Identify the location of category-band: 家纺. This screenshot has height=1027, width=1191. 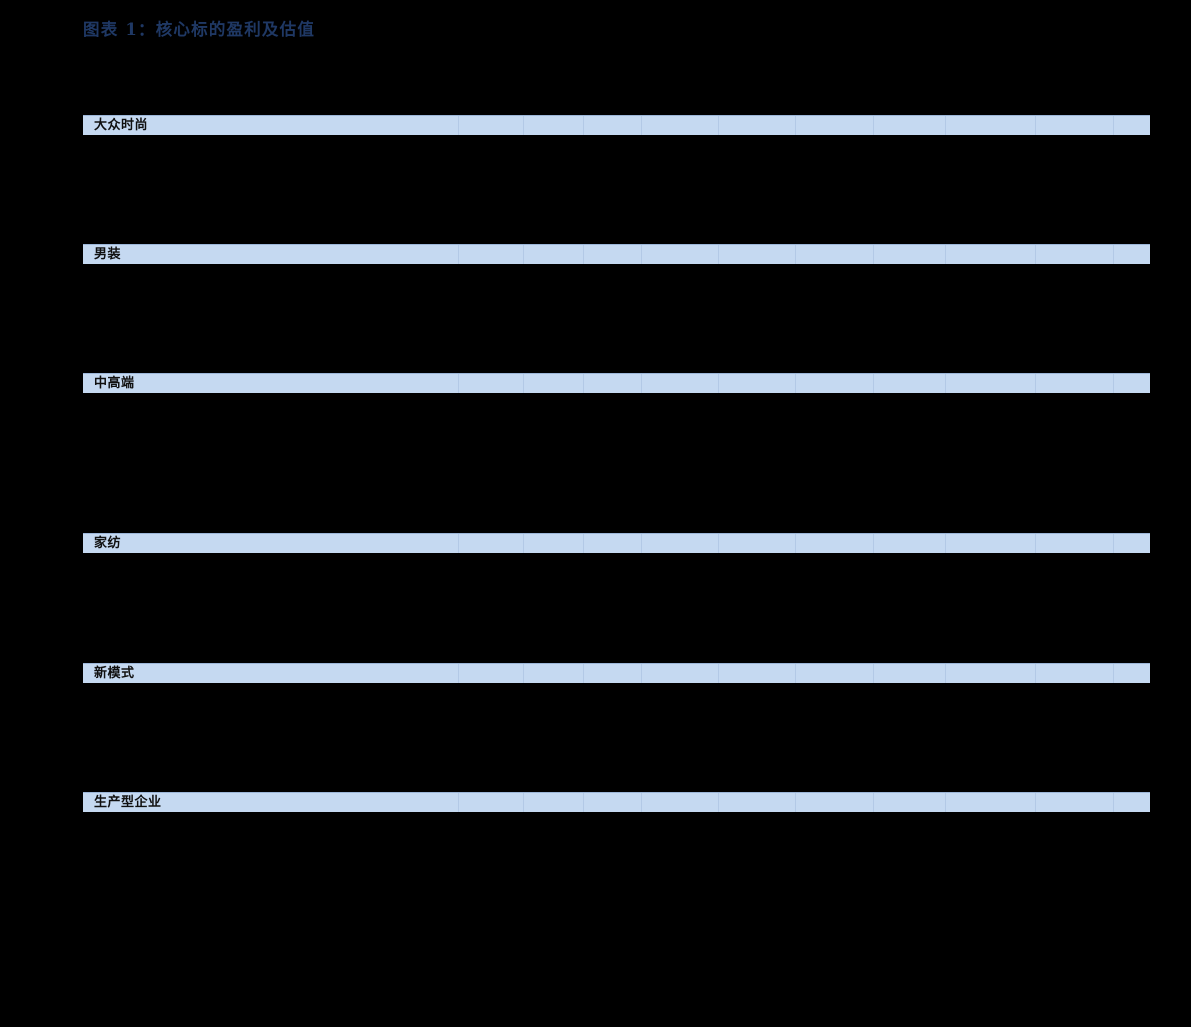
(616, 544).